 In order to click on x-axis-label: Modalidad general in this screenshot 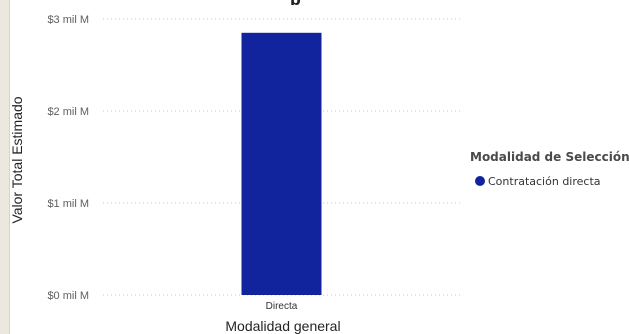, I will do `click(282, 326)`.